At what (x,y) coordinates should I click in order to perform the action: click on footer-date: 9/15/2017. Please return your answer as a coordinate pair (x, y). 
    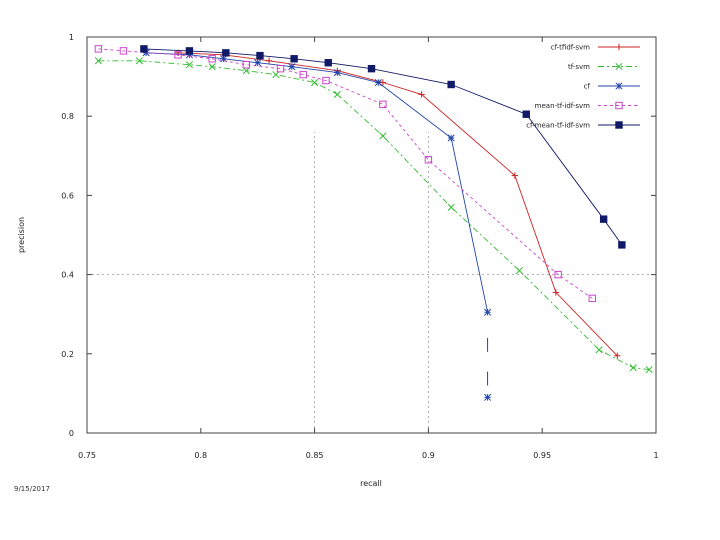
    Looking at the image, I should click on (32, 489).